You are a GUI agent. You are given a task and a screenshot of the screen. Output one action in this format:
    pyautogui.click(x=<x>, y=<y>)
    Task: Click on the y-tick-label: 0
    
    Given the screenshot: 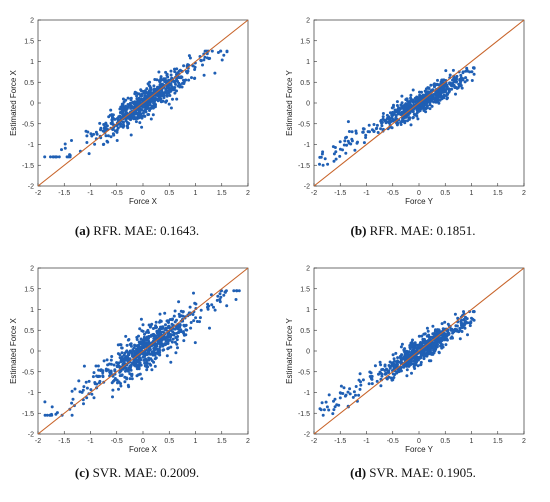 What is the action you would take?
    pyautogui.click(x=32, y=352)
    